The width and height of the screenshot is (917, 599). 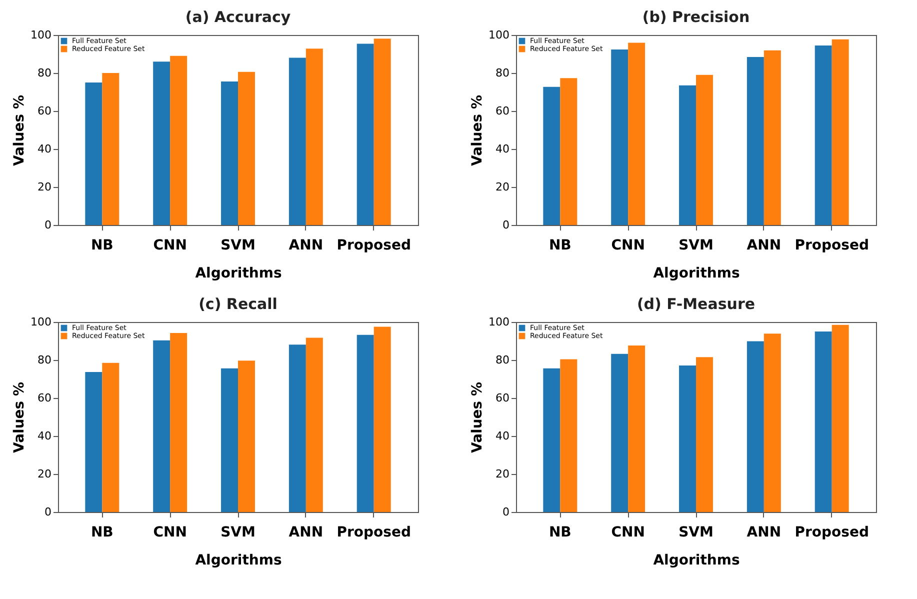 I want to click on chart-title: (b) Precision, so click(x=696, y=17).